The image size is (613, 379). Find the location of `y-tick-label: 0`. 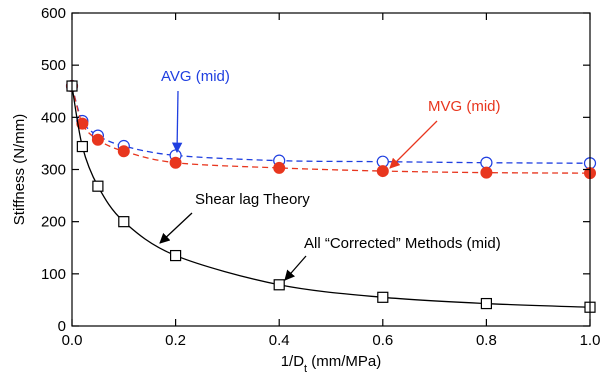

y-tick-label: 0 is located at coordinates (62, 326).